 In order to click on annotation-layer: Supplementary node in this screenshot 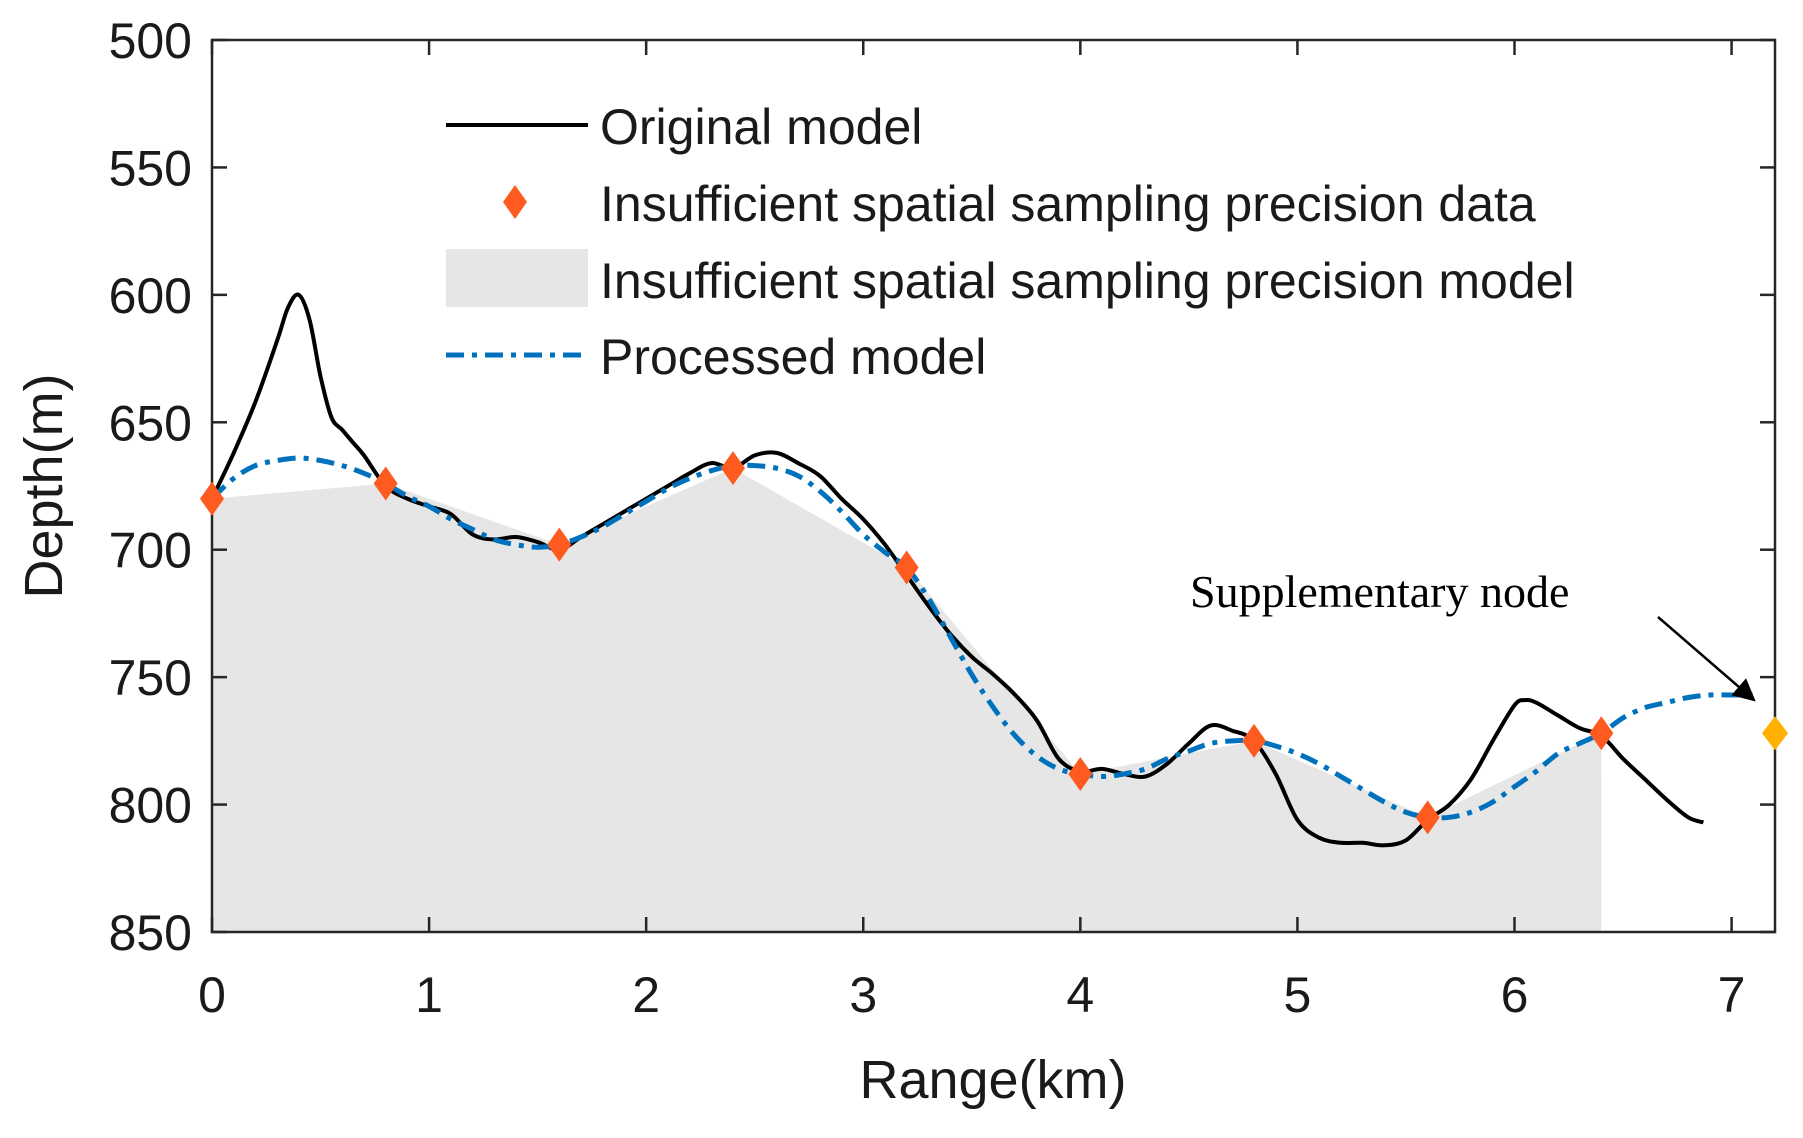, I will do `click(1473, 634)`.